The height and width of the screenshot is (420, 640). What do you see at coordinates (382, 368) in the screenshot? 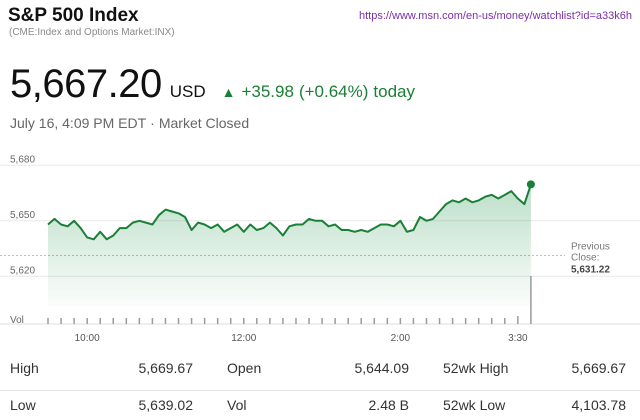
I see `stat-value-open: 5,644.09` at bounding box center [382, 368].